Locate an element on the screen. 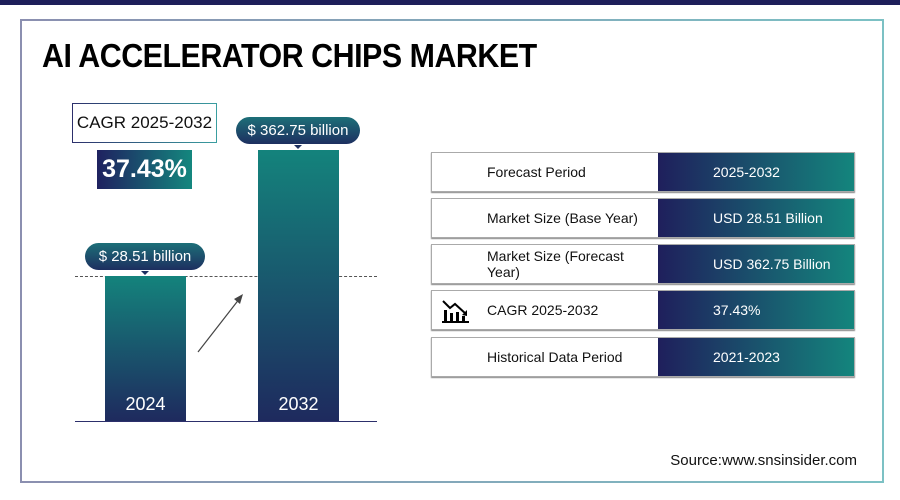  table-row: Market Size (Base Year) USD 28.51 Billion is located at coordinates (643, 218).